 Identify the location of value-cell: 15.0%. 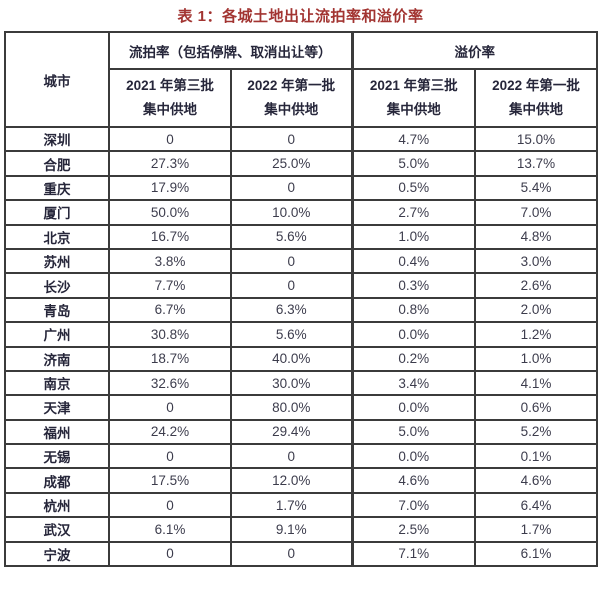
(536, 139).